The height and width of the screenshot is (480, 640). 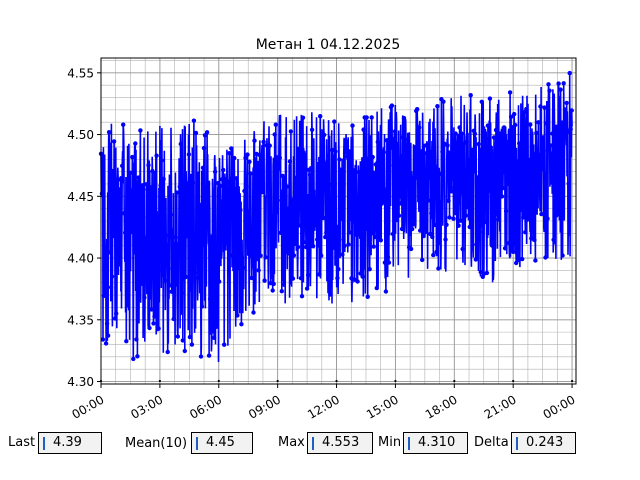 What do you see at coordinates (44, 443) in the screenshot?
I see `cursor-mark` at bounding box center [44, 443].